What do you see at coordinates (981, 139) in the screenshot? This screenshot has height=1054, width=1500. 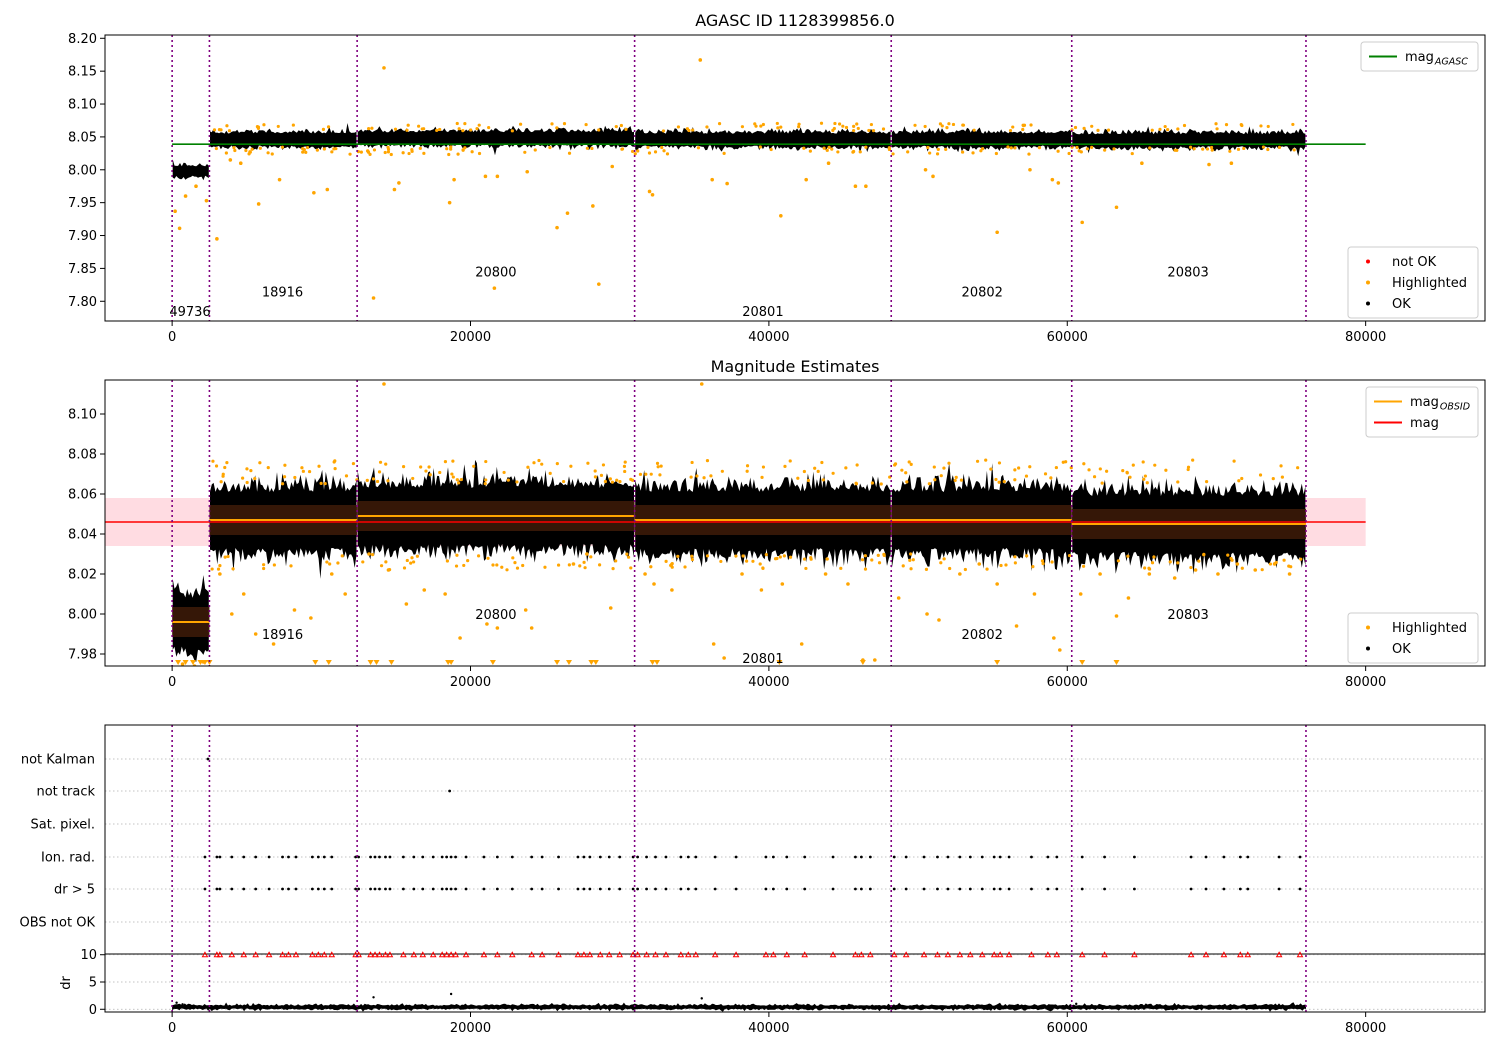 I see `ok-points-band` at bounding box center [981, 139].